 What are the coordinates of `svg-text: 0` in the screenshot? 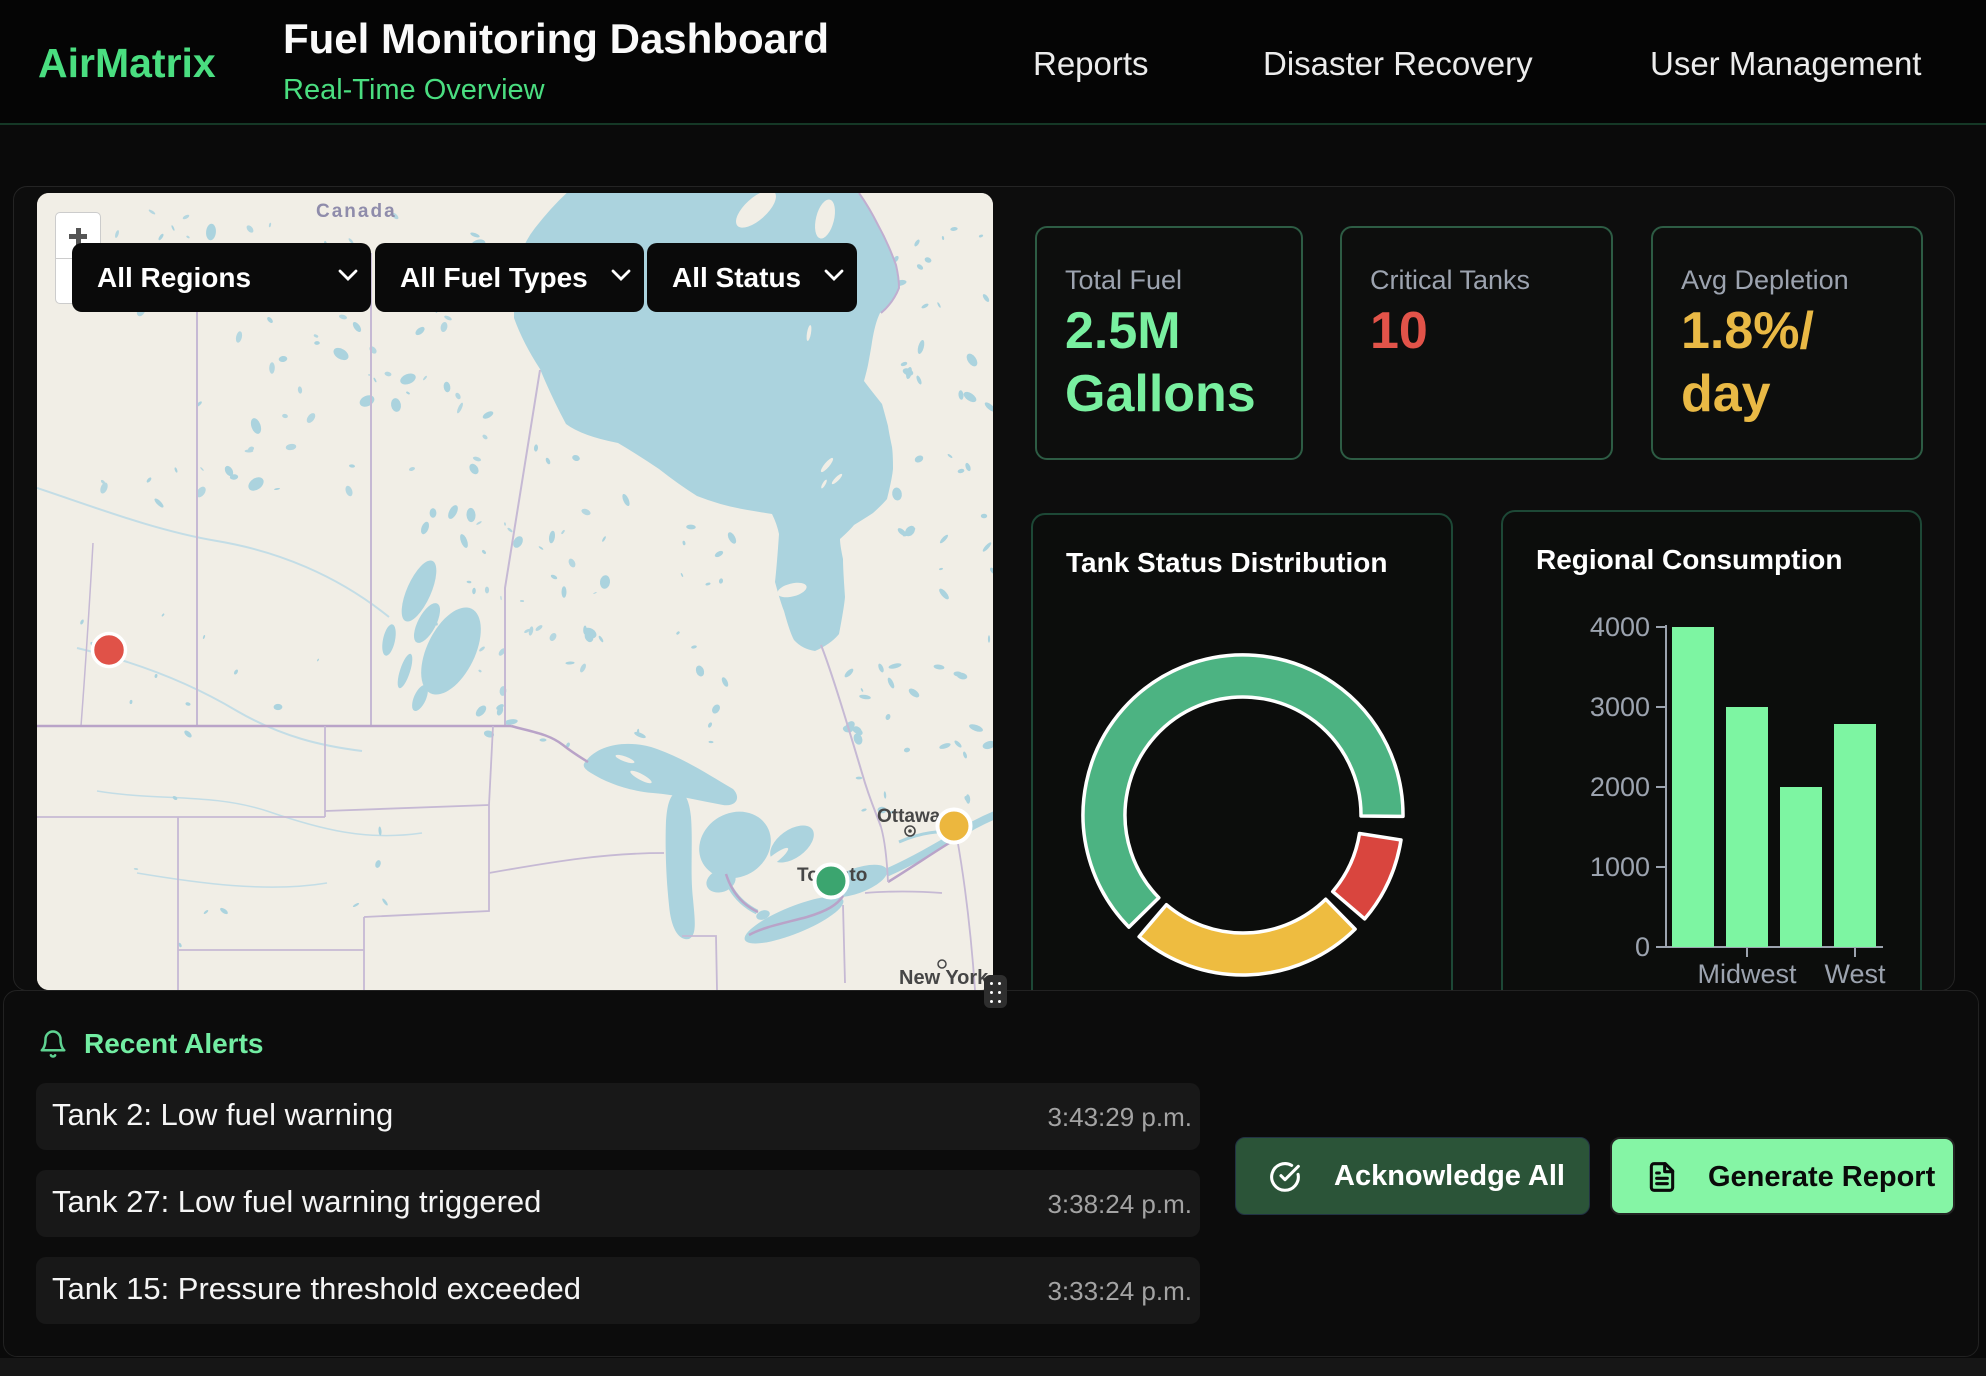 It's located at (1642, 947).